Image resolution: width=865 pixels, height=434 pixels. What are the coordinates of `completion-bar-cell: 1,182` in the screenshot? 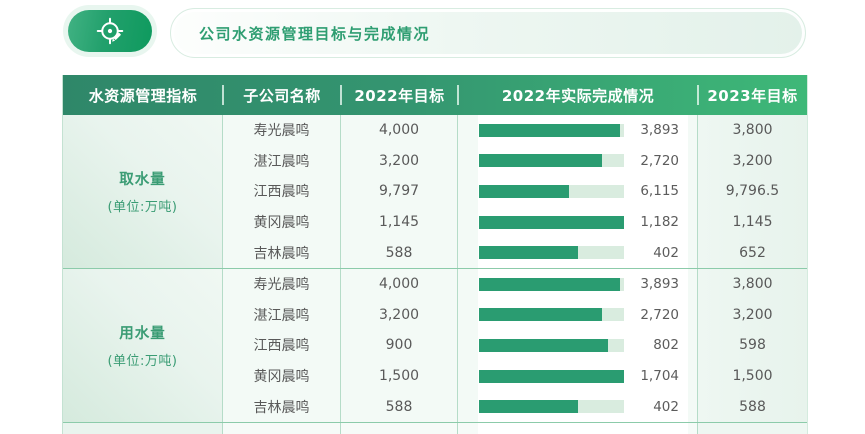 It's located at (578, 222).